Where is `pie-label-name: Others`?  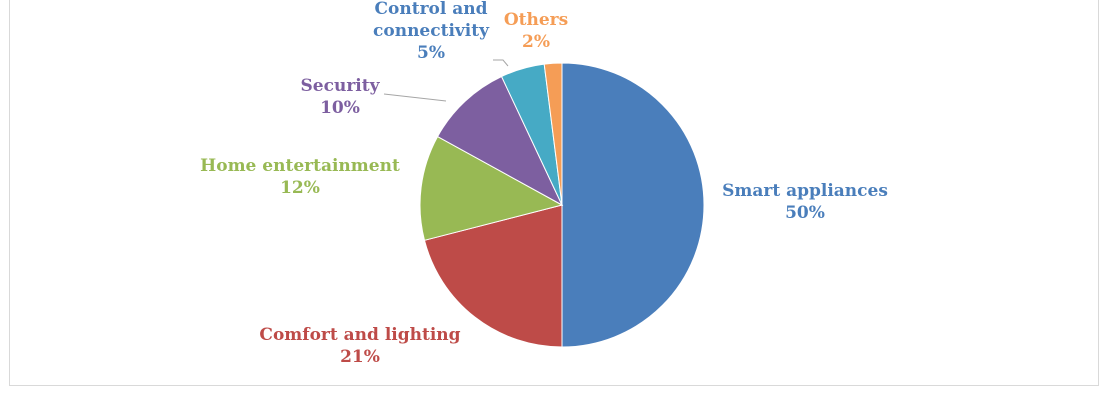
pie-label-name: Others is located at coordinates (536, 20).